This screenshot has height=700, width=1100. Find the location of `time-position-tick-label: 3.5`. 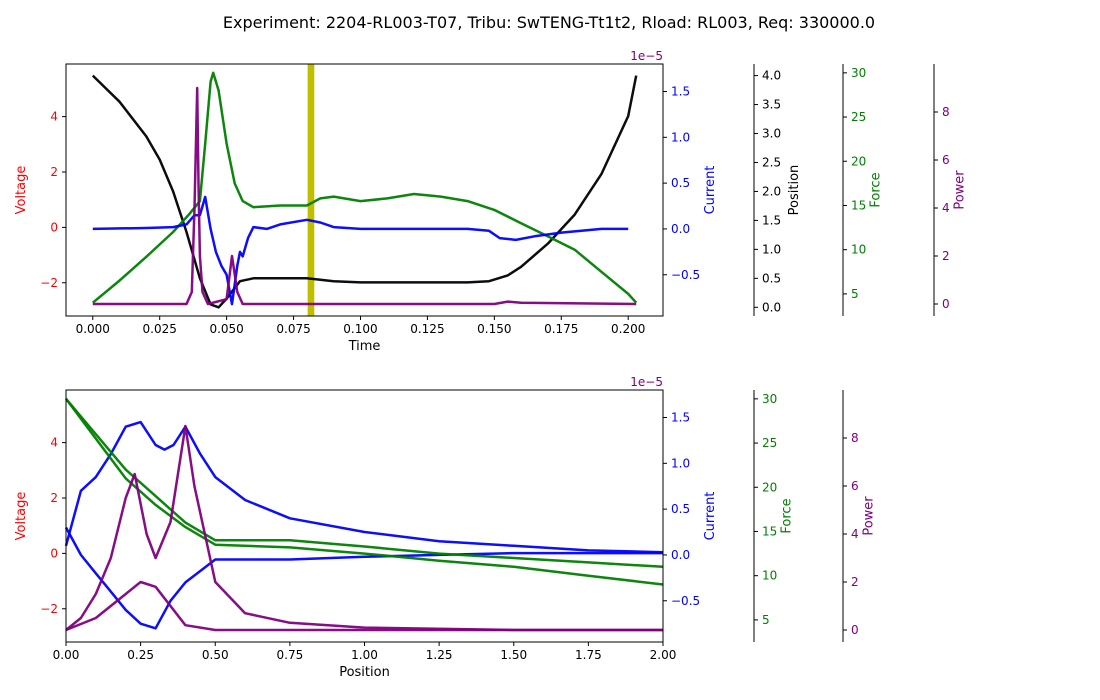

time-position-tick-label: 3.5 is located at coordinates (771, 105).